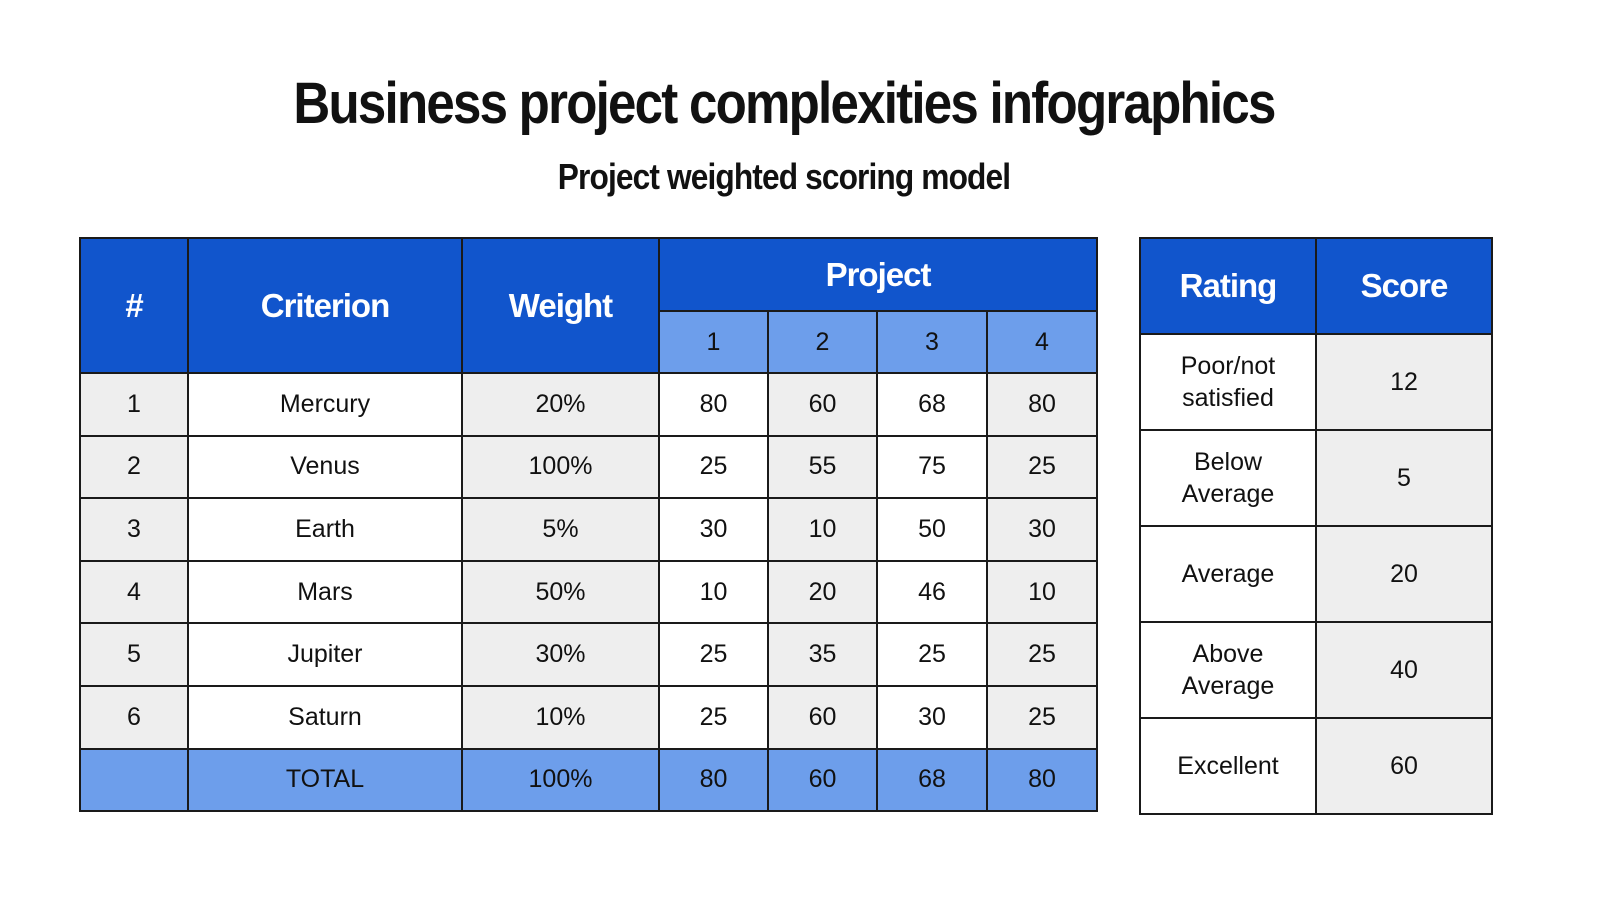  Describe the element at coordinates (1228, 766) in the screenshot. I see `rating-label: Excellent` at that location.